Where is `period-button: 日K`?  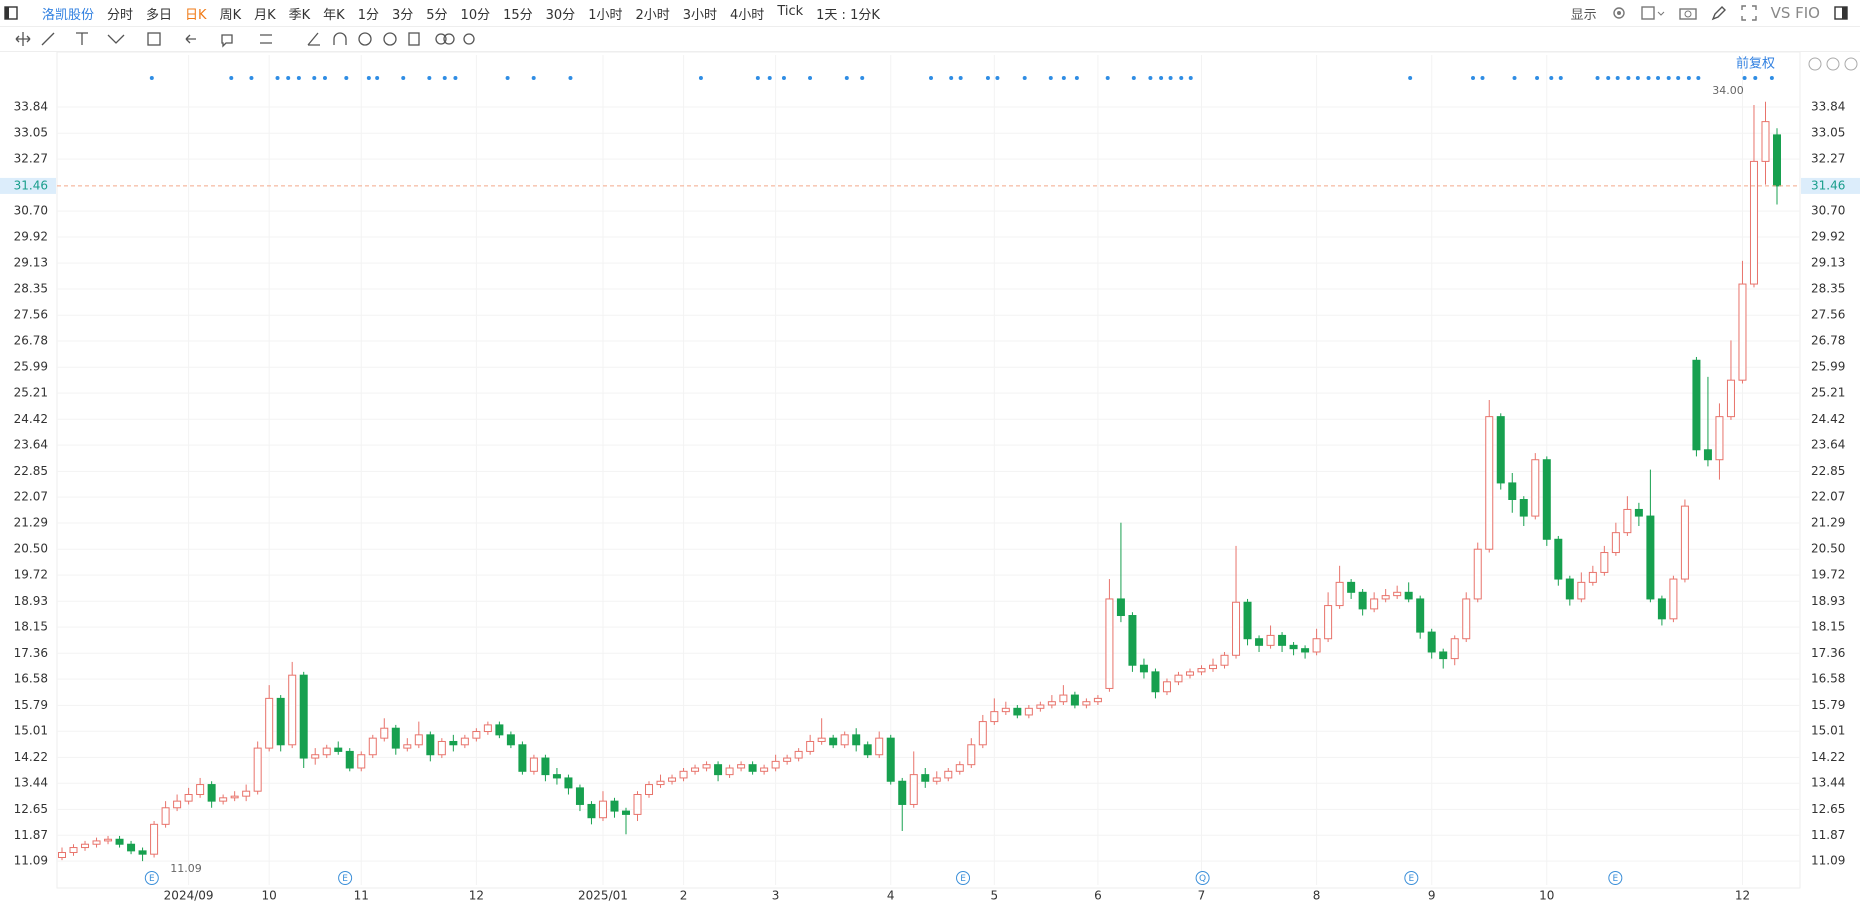 period-button: 日K is located at coordinates (196, 15).